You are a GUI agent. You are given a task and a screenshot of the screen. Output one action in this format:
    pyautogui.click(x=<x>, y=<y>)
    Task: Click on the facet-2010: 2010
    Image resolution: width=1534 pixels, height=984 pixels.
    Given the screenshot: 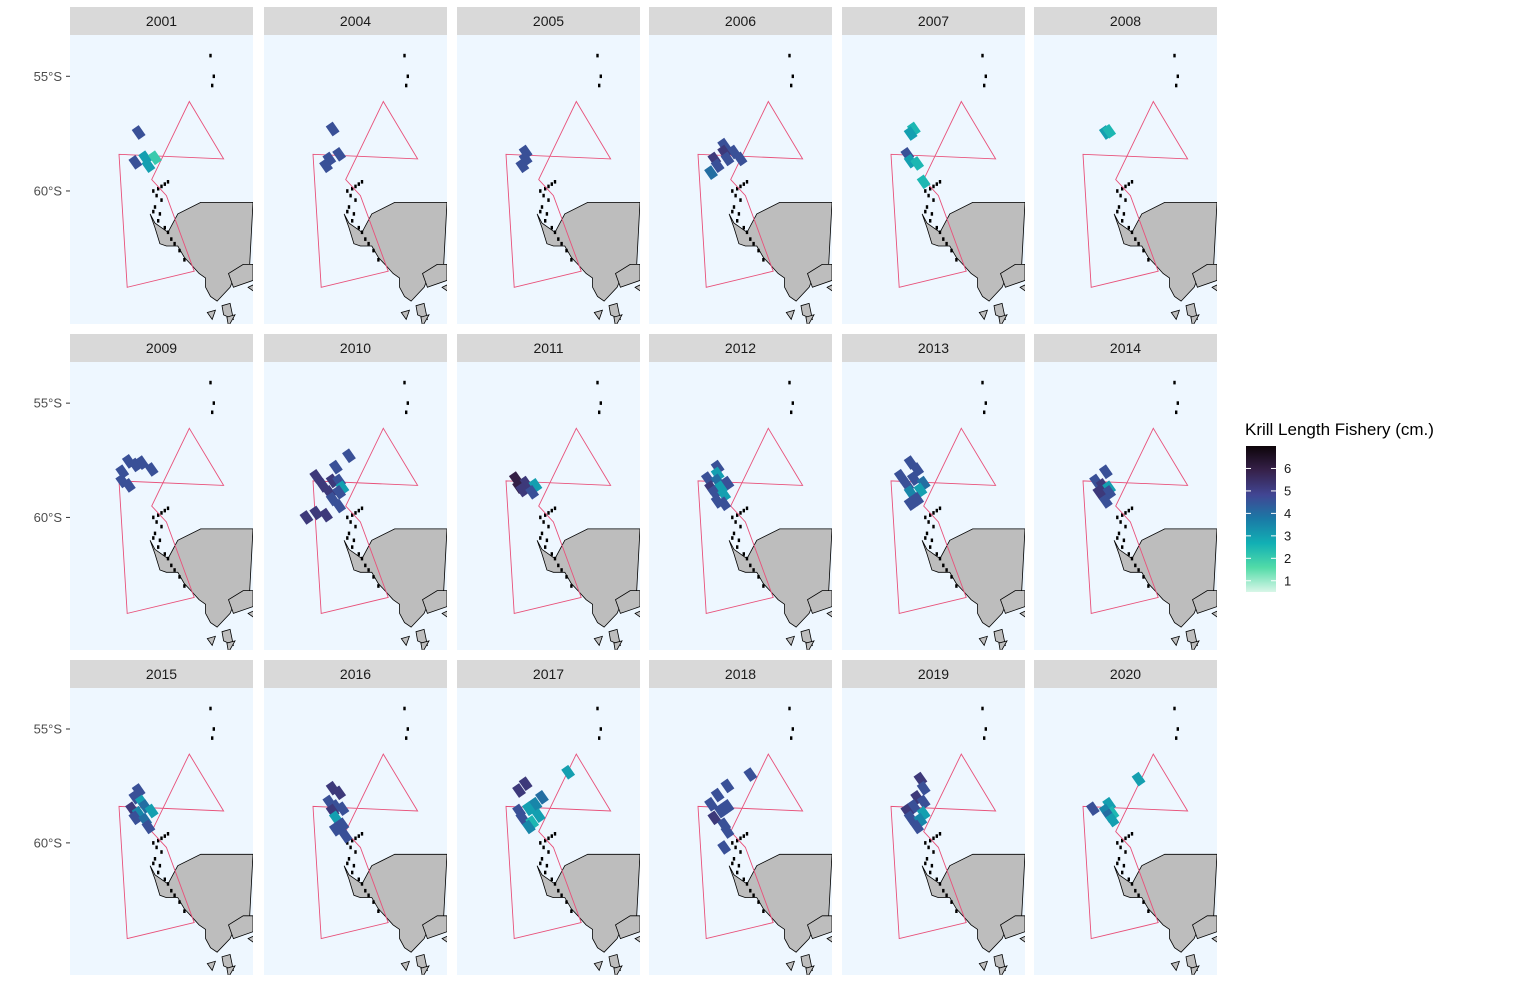 What is the action you would take?
    pyautogui.click(x=355, y=492)
    